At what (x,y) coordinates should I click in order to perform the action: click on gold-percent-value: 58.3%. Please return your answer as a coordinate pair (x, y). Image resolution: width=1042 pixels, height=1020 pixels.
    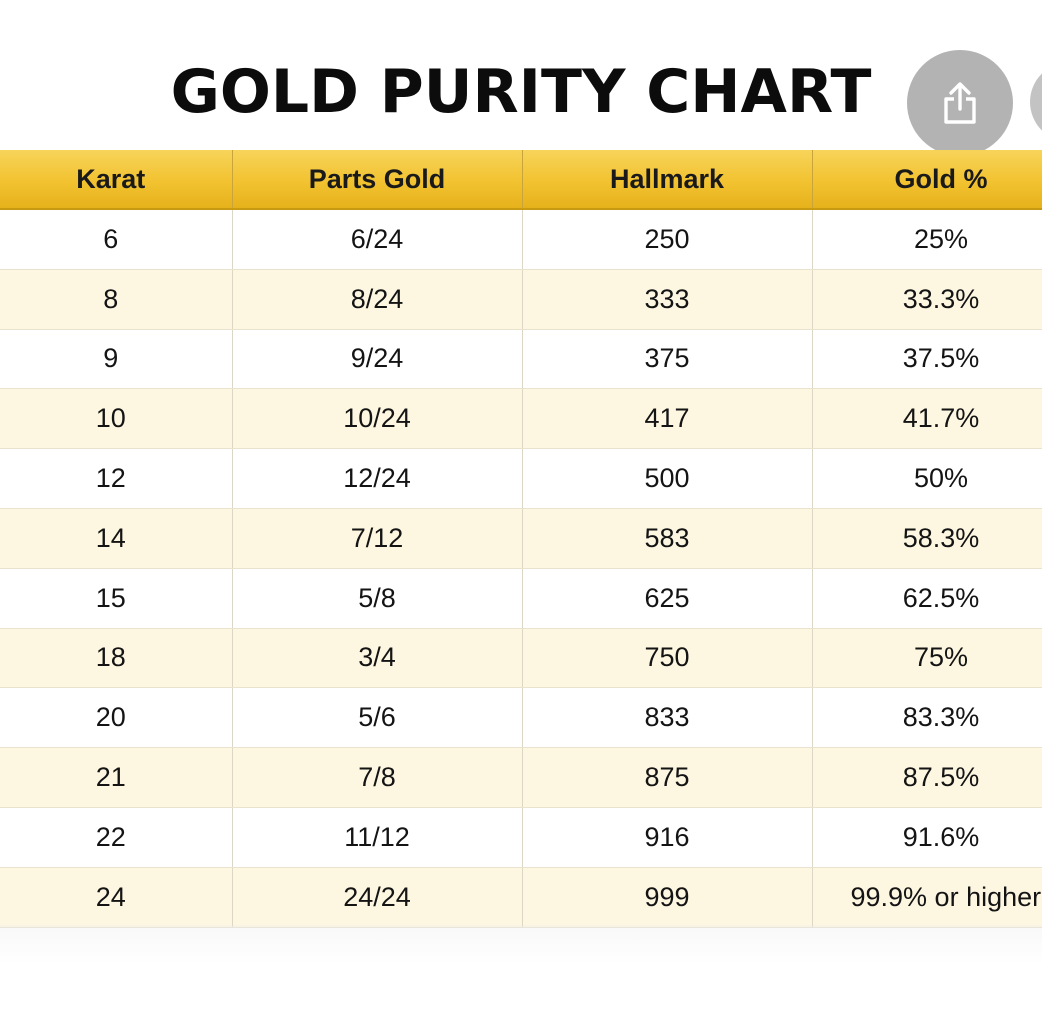
    Looking at the image, I should click on (941, 537).